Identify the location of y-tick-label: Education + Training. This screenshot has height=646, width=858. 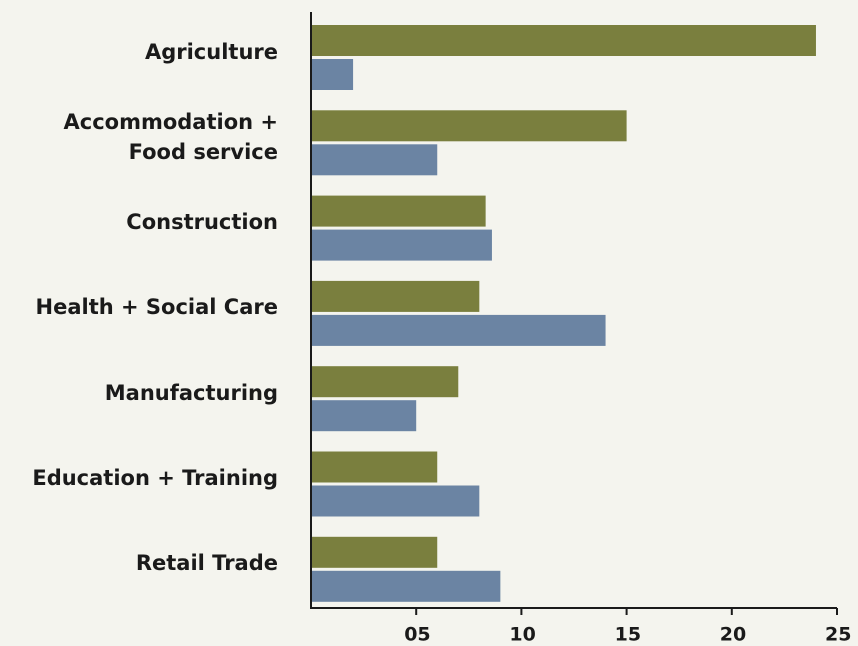
(155, 478).